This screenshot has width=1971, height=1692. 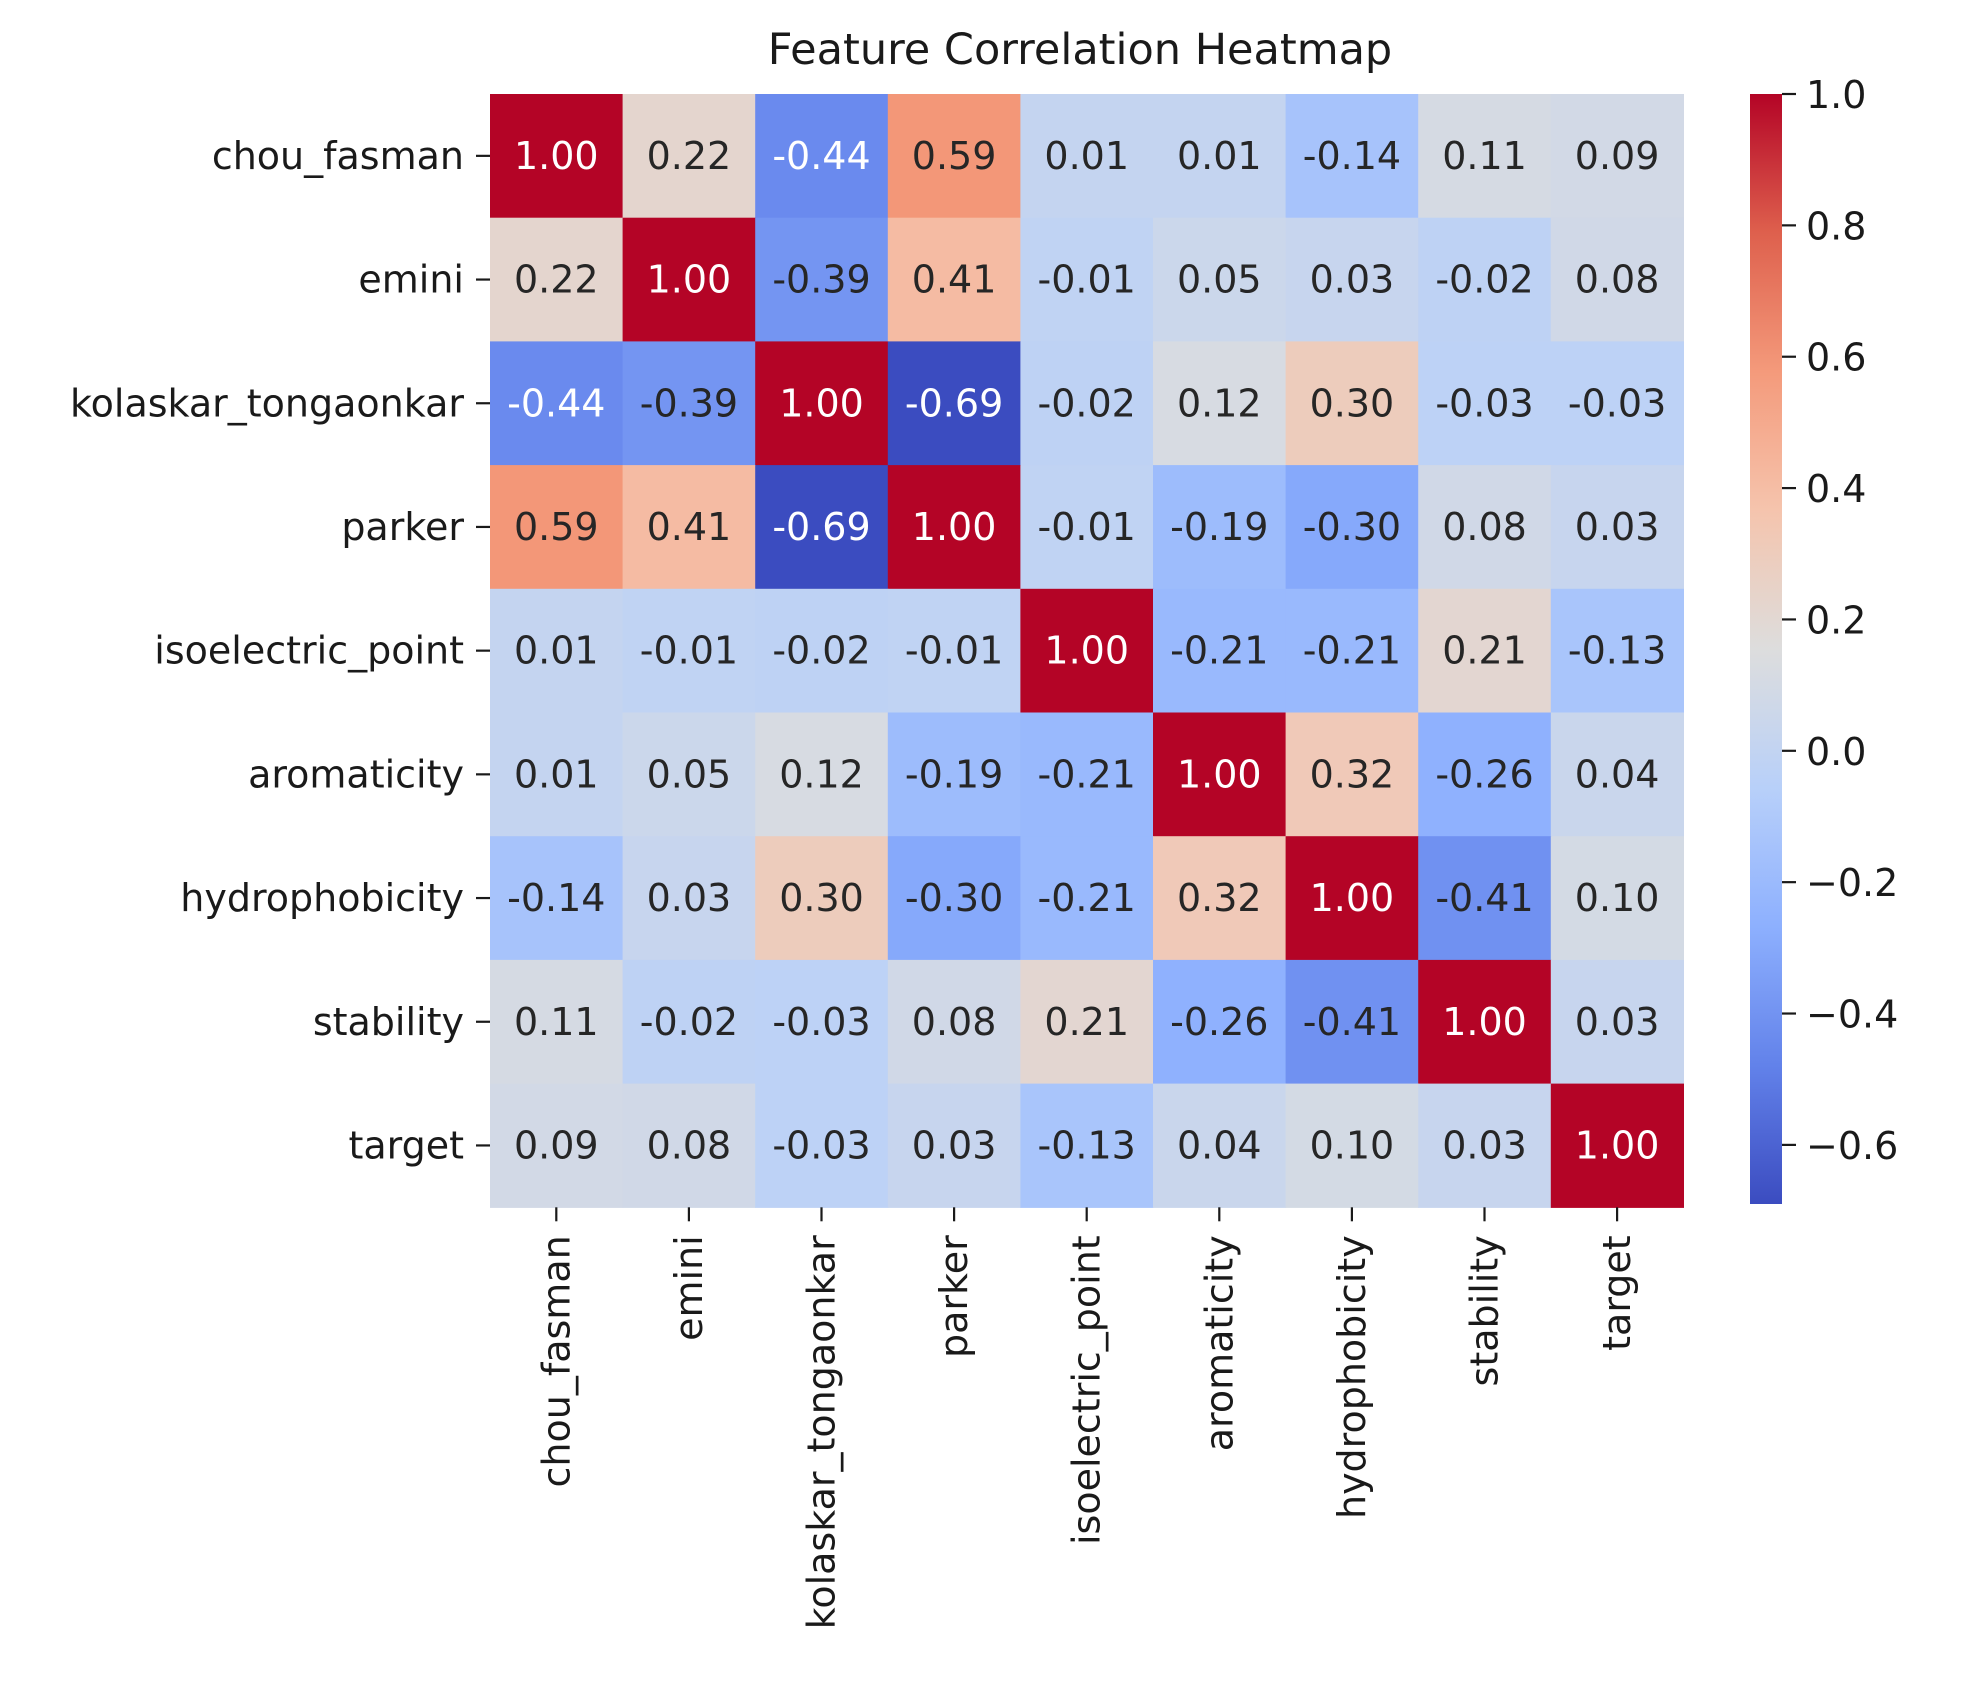 I want to click on x-tick-label: chou_fasman, so click(x=556, y=1361).